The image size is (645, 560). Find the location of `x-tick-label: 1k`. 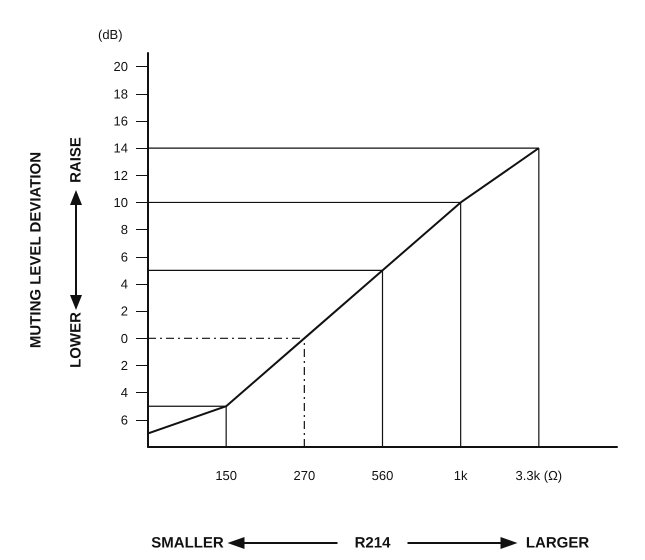

x-tick-label: 1k is located at coordinates (461, 475).